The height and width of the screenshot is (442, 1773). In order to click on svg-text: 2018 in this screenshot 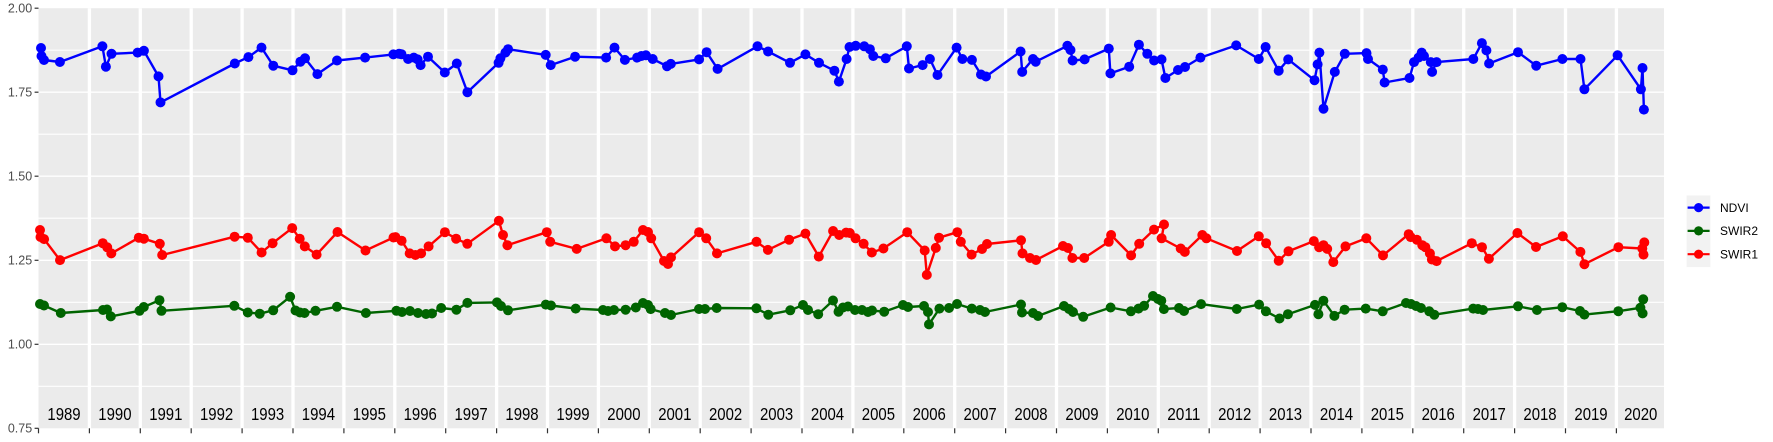, I will do `click(1539, 414)`.